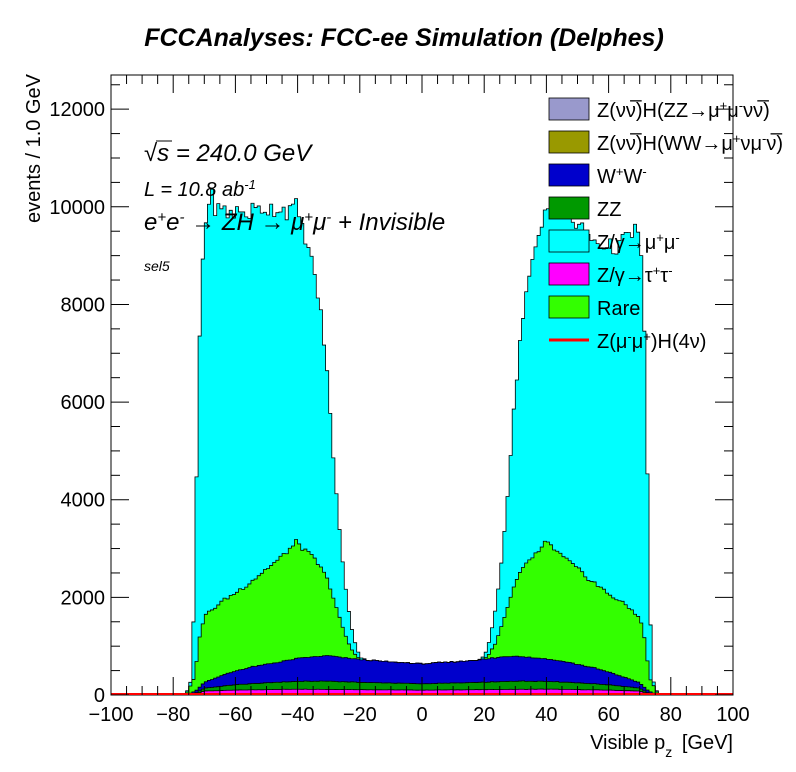 This screenshot has width=796, height=772. Describe the element at coordinates (83, 403) in the screenshot. I see `y-tick-label: 6000` at that location.